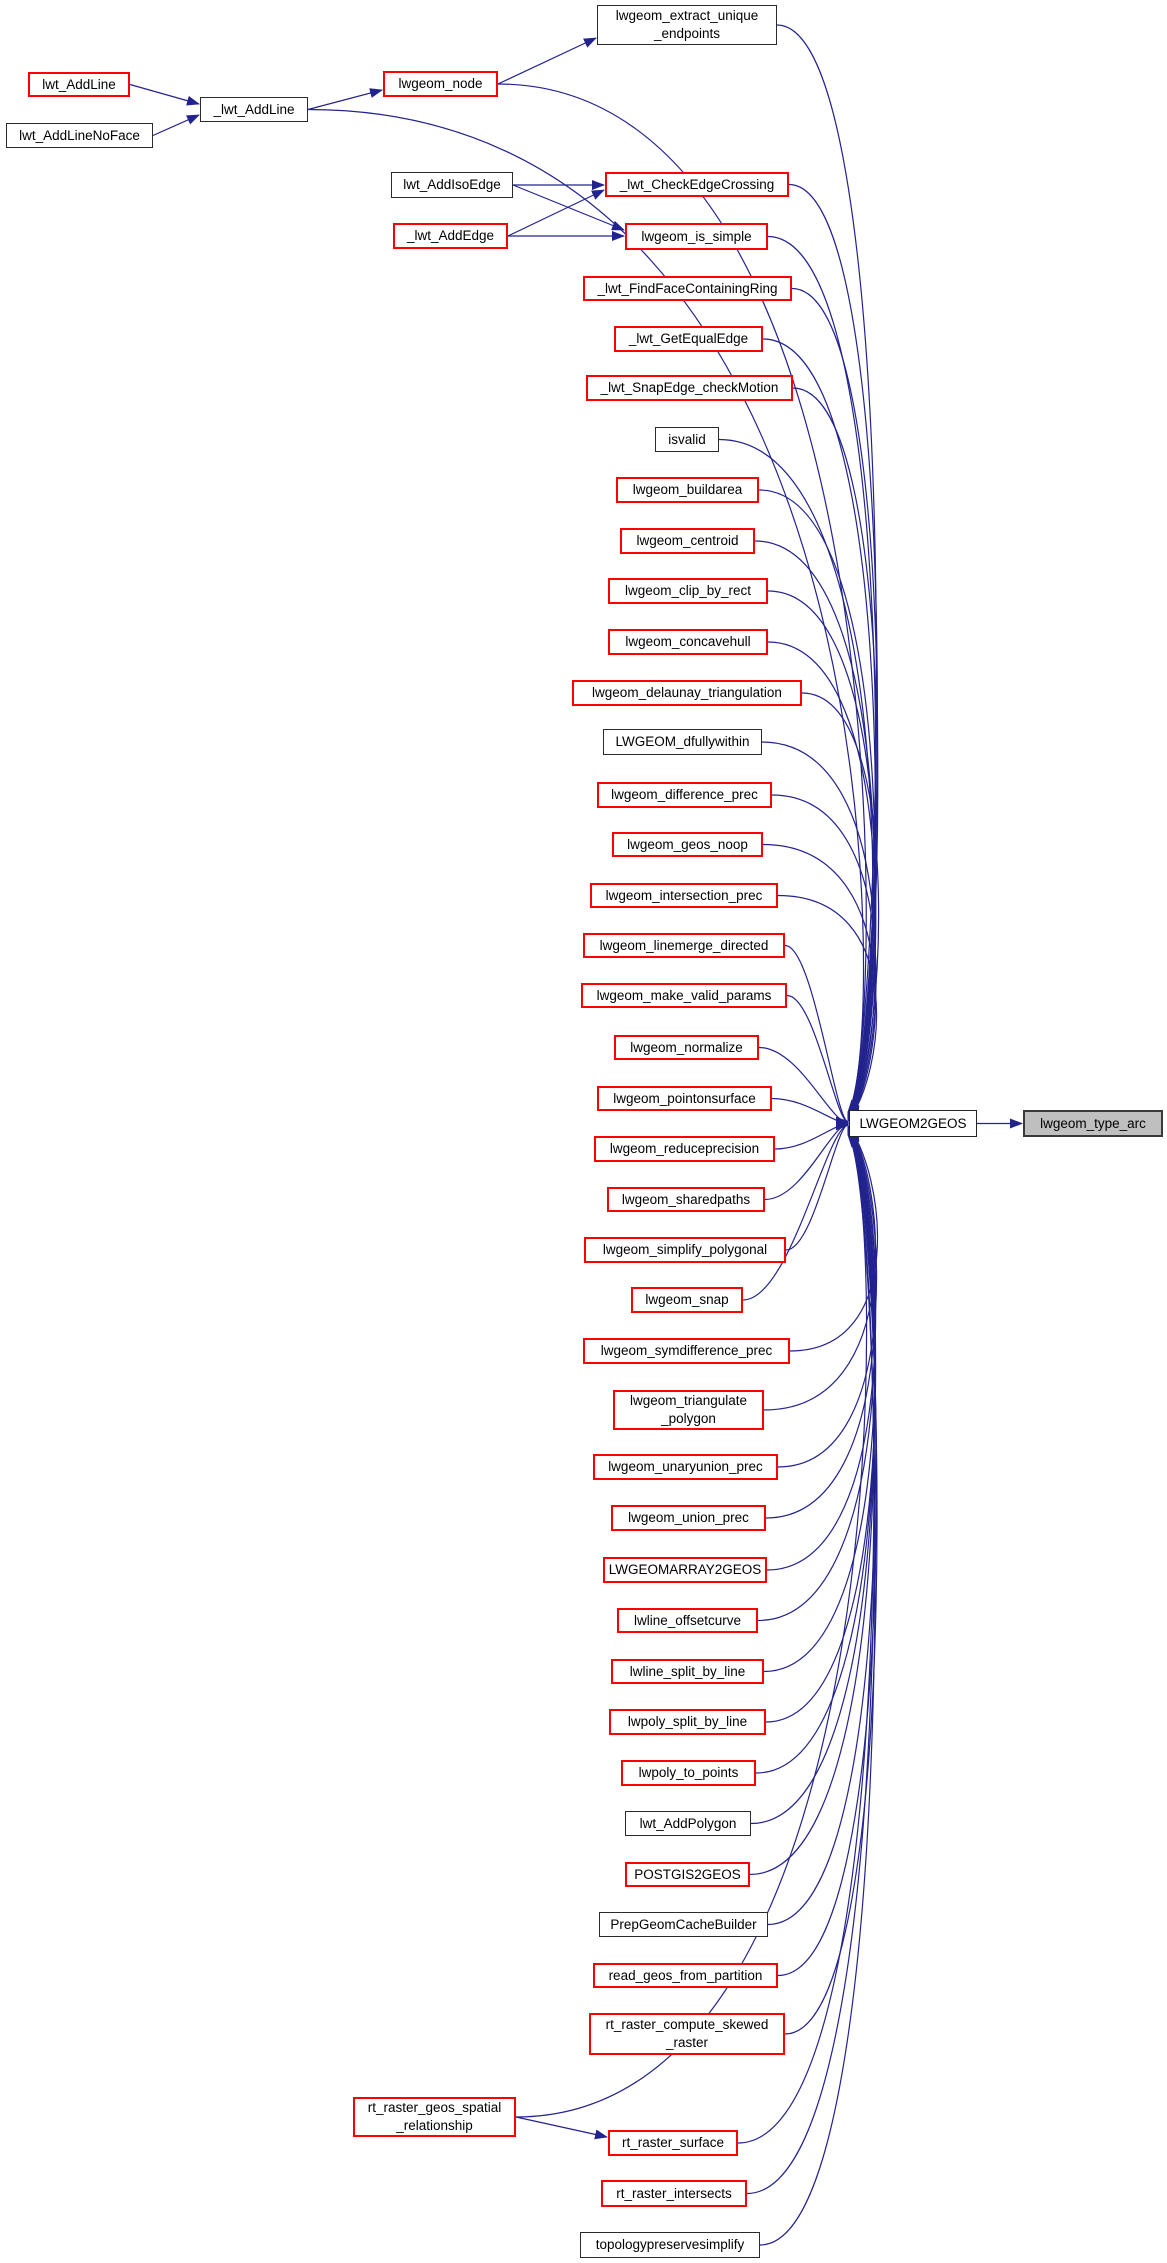 The width and height of the screenshot is (1167, 2263). I want to click on graph-node-lwgeom_buildarea: lwgeom_buildarea, so click(687, 490).